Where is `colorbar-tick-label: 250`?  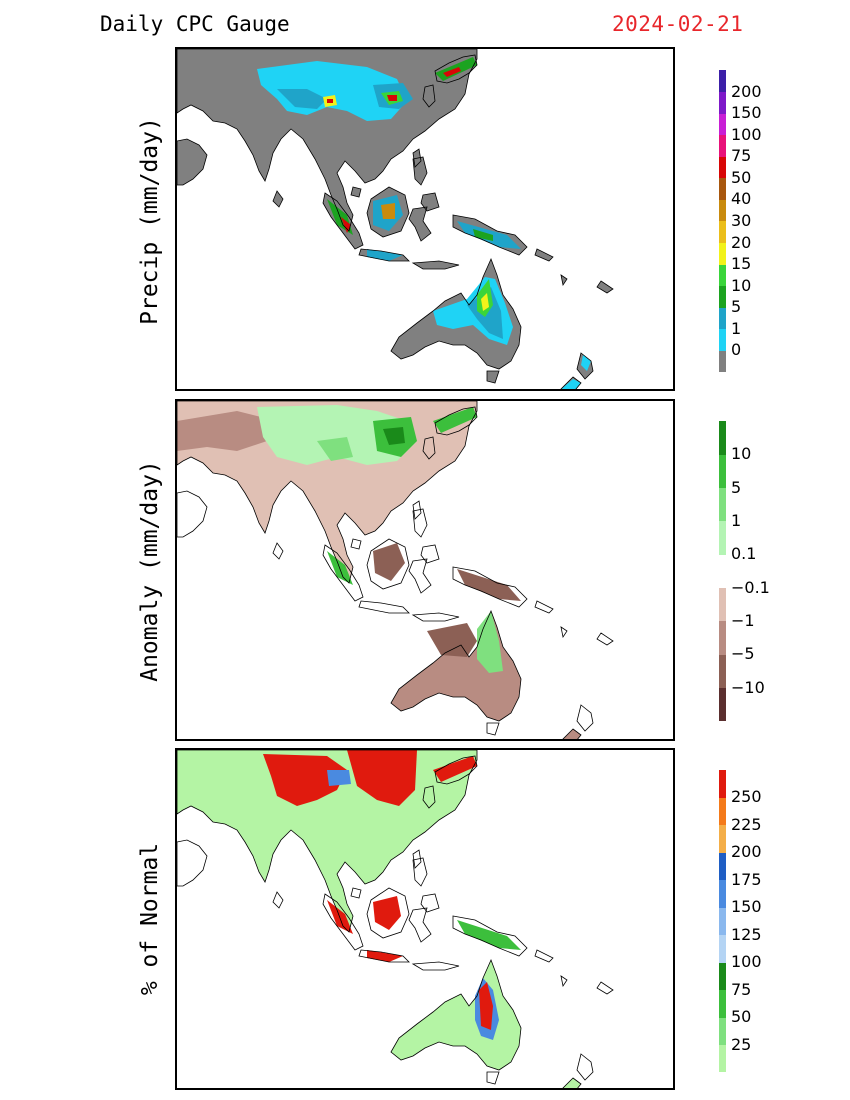 colorbar-tick-label: 250 is located at coordinates (746, 797).